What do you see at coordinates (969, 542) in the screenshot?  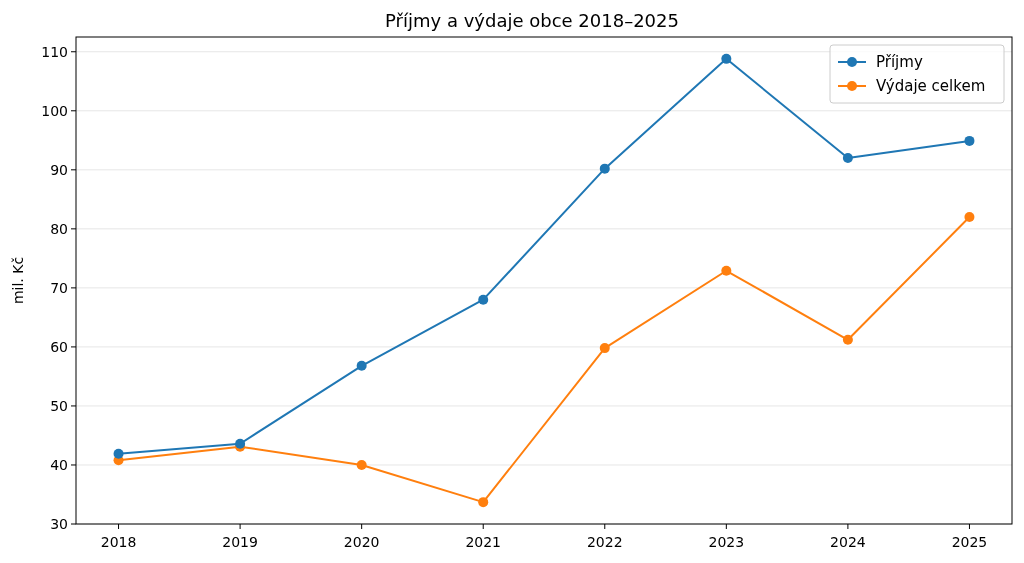 I see `x-tick-label: 2025` at bounding box center [969, 542].